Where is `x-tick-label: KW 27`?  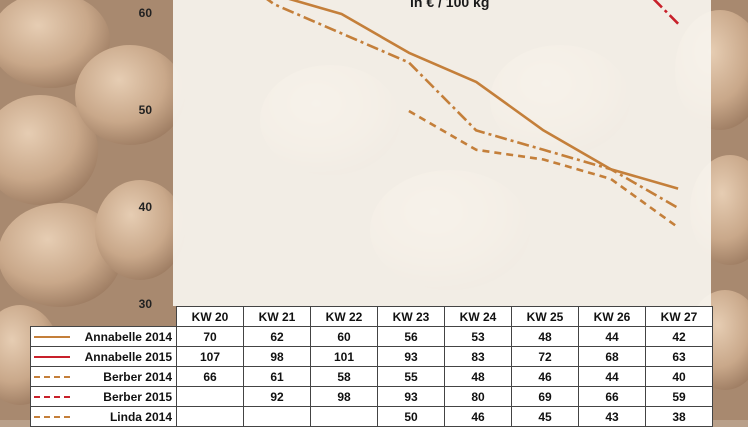
x-tick-label: KW 27 is located at coordinates (679, 316).